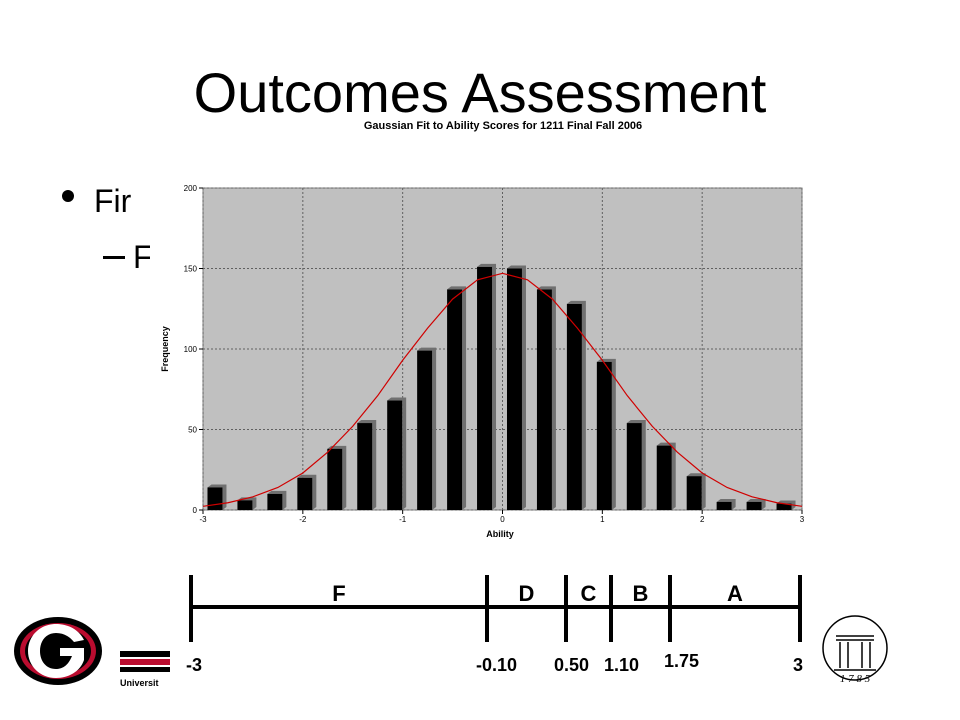  What do you see at coordinates (195, 510) in the screenshot?
I see `y-tick-label: 0` at bounding box center [195, 510].